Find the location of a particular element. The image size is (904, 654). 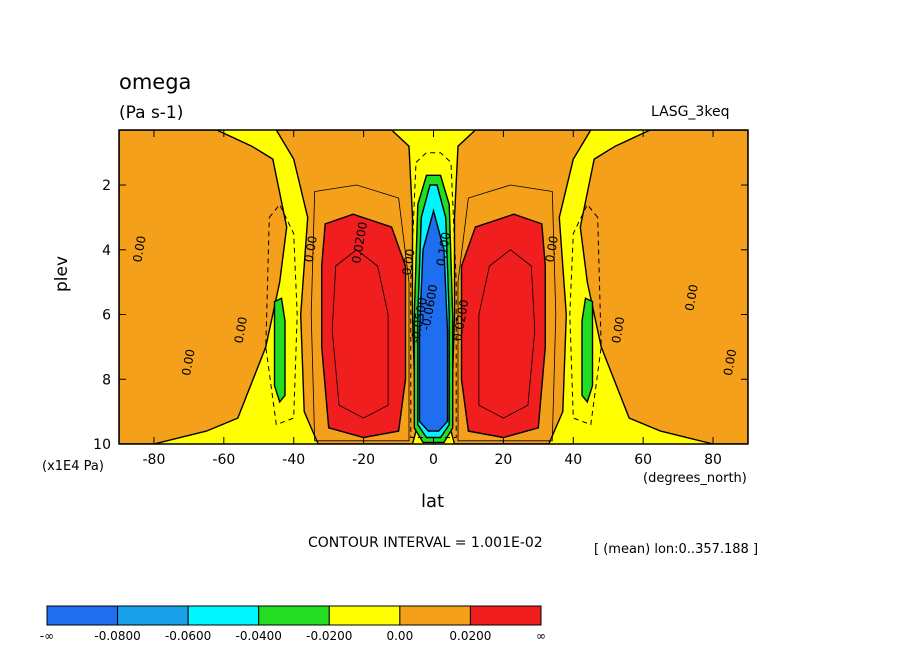

contour-label-2: 0.00 is located at coordinates (241, 330).